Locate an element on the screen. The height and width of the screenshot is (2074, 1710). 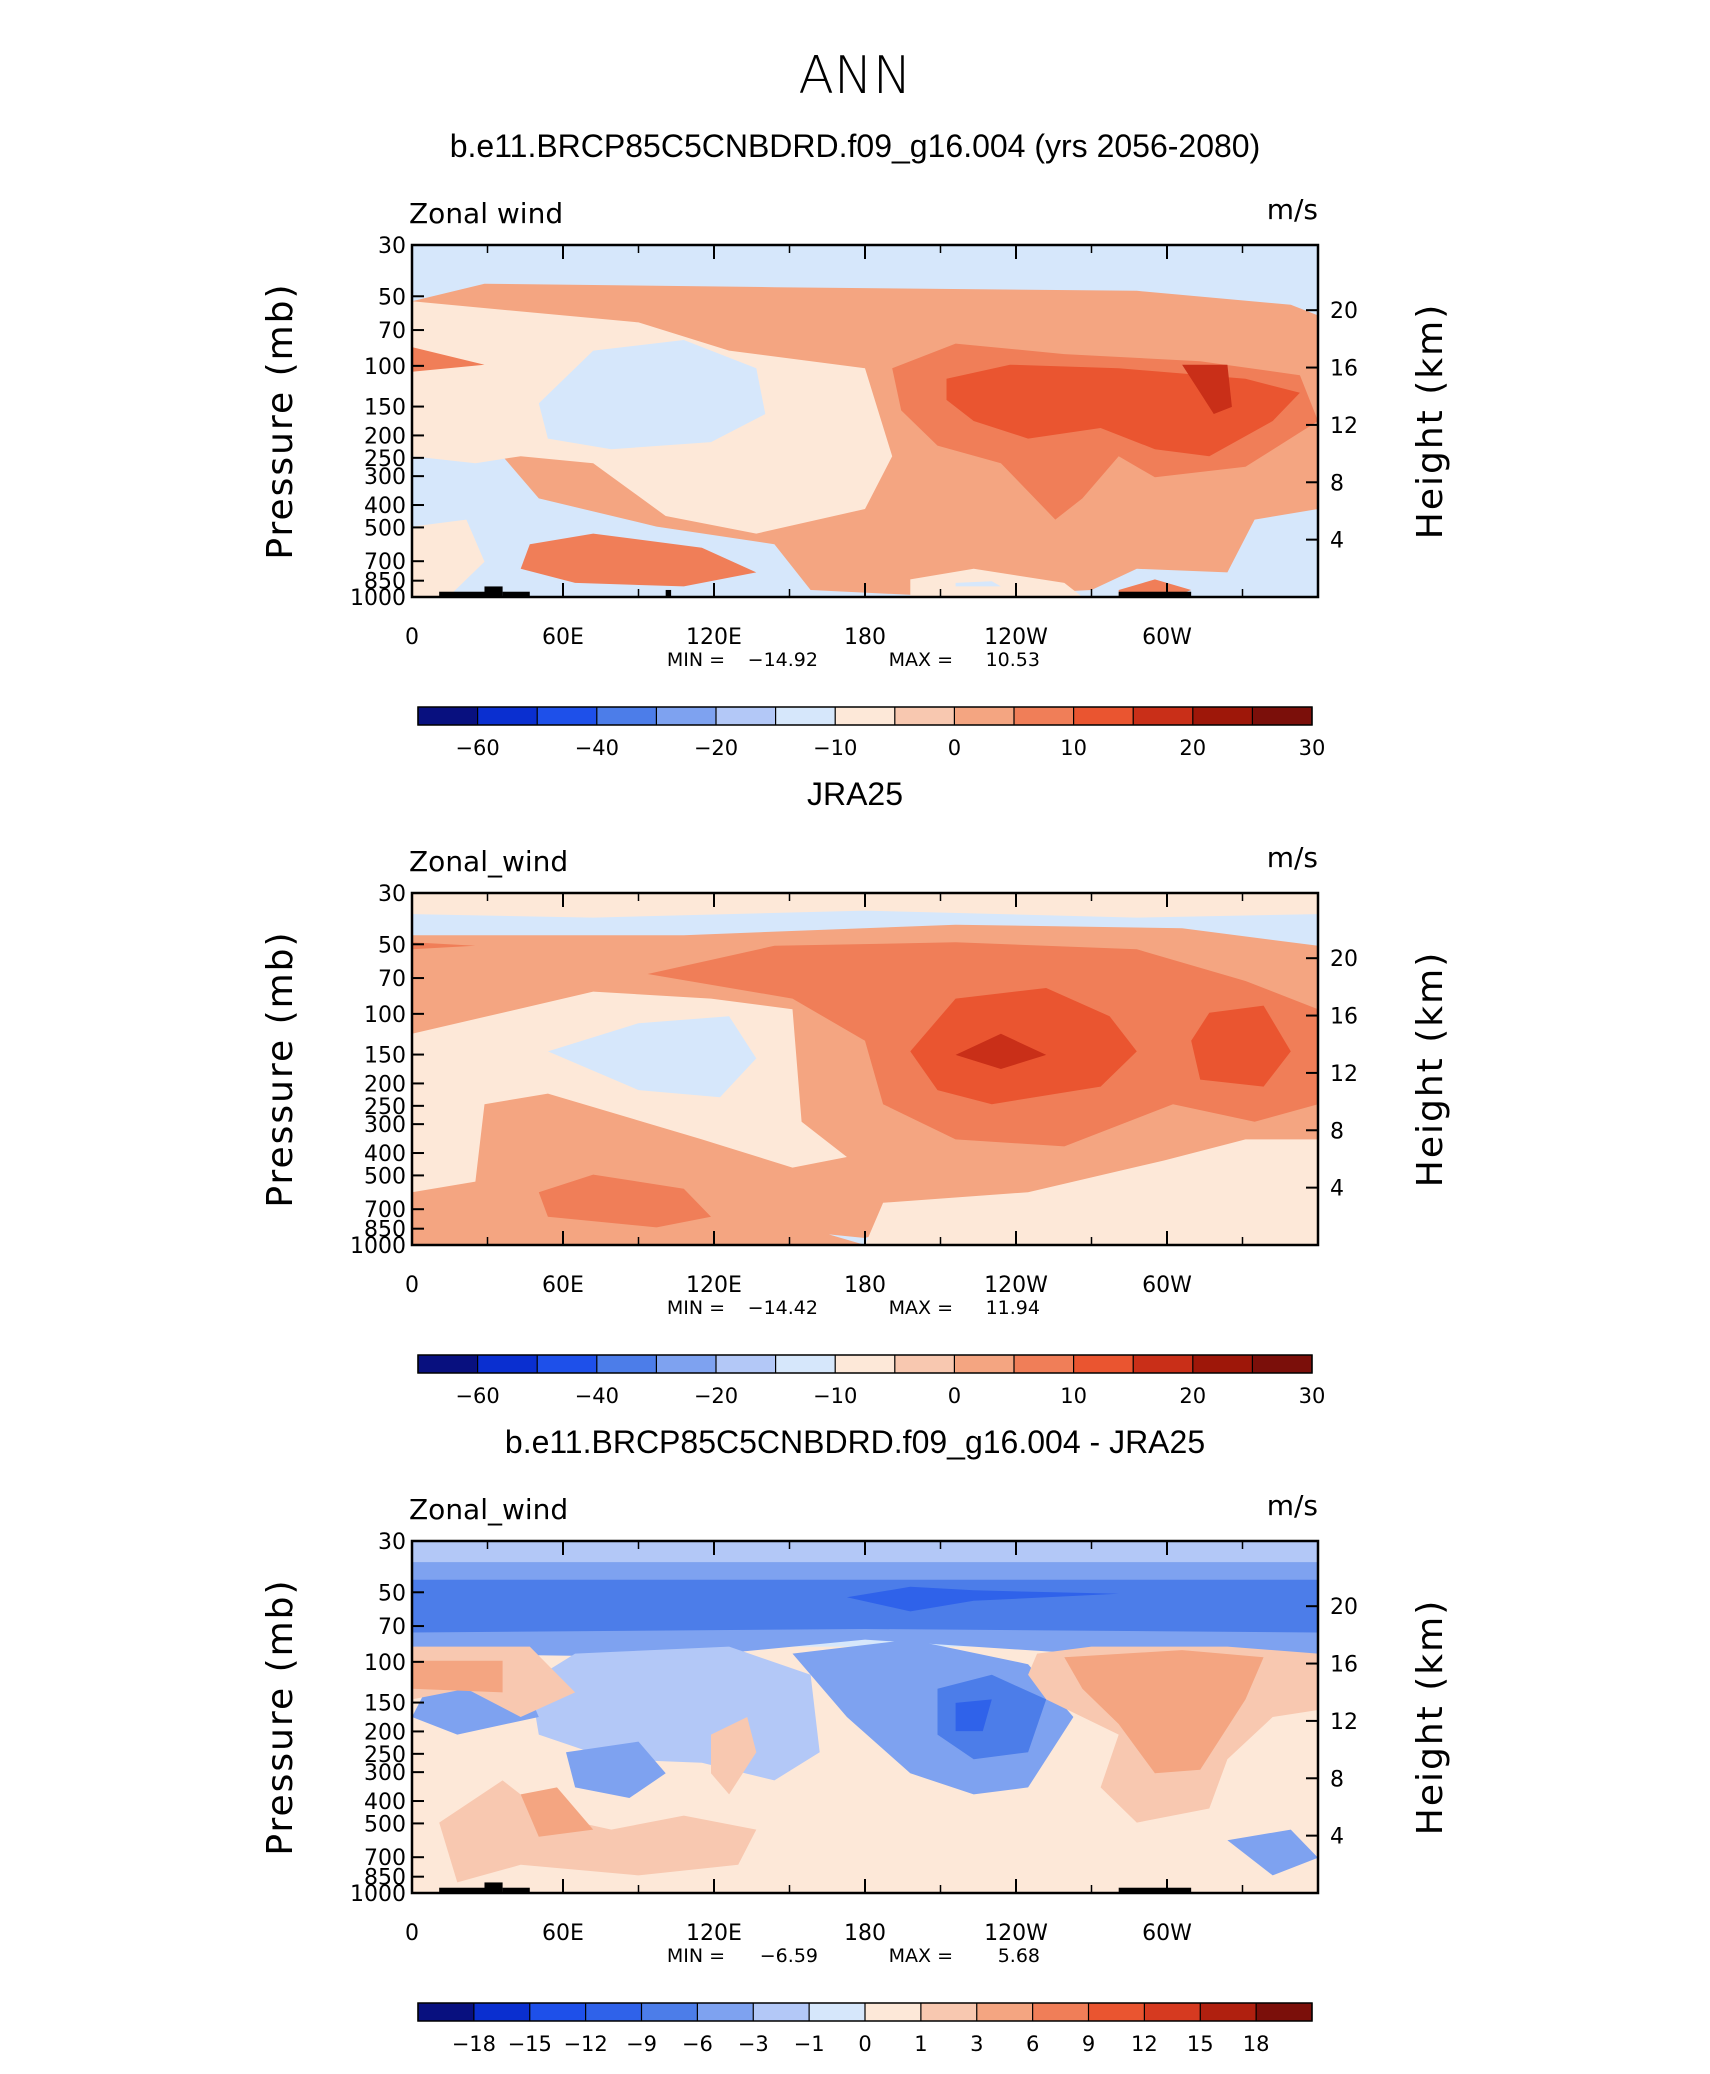
colorbar-label: 12 is located at coordinates (1144, 2044).